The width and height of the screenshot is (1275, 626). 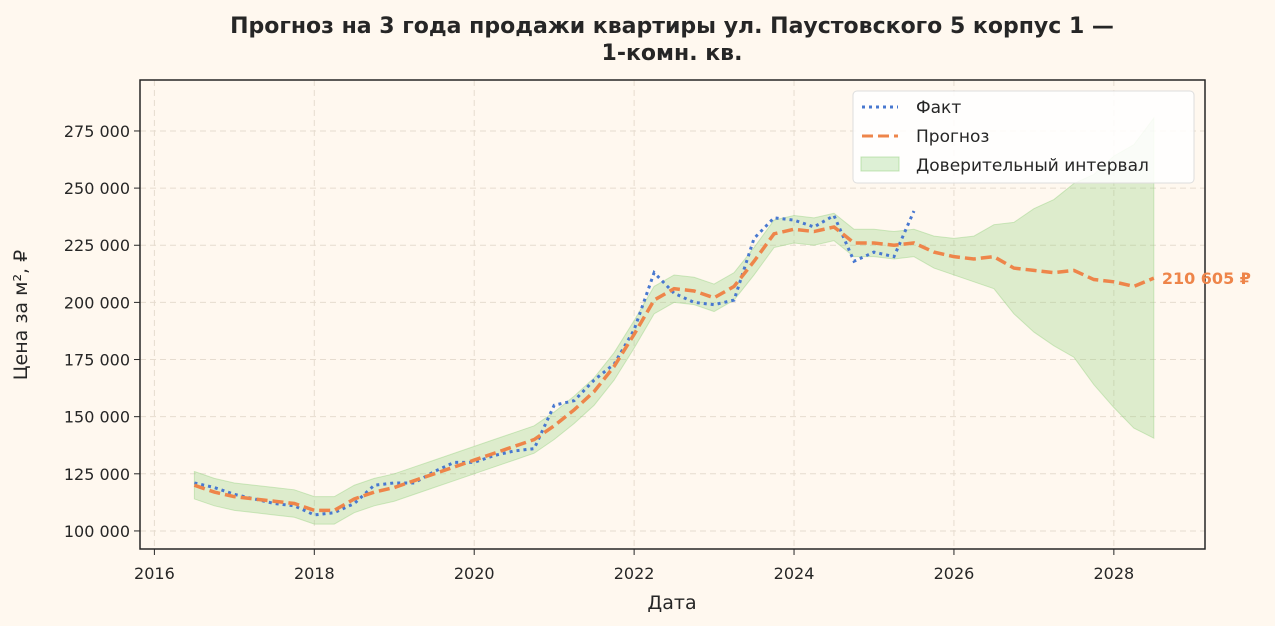 I want to click on legend-box, so click(x=1023, y=137).